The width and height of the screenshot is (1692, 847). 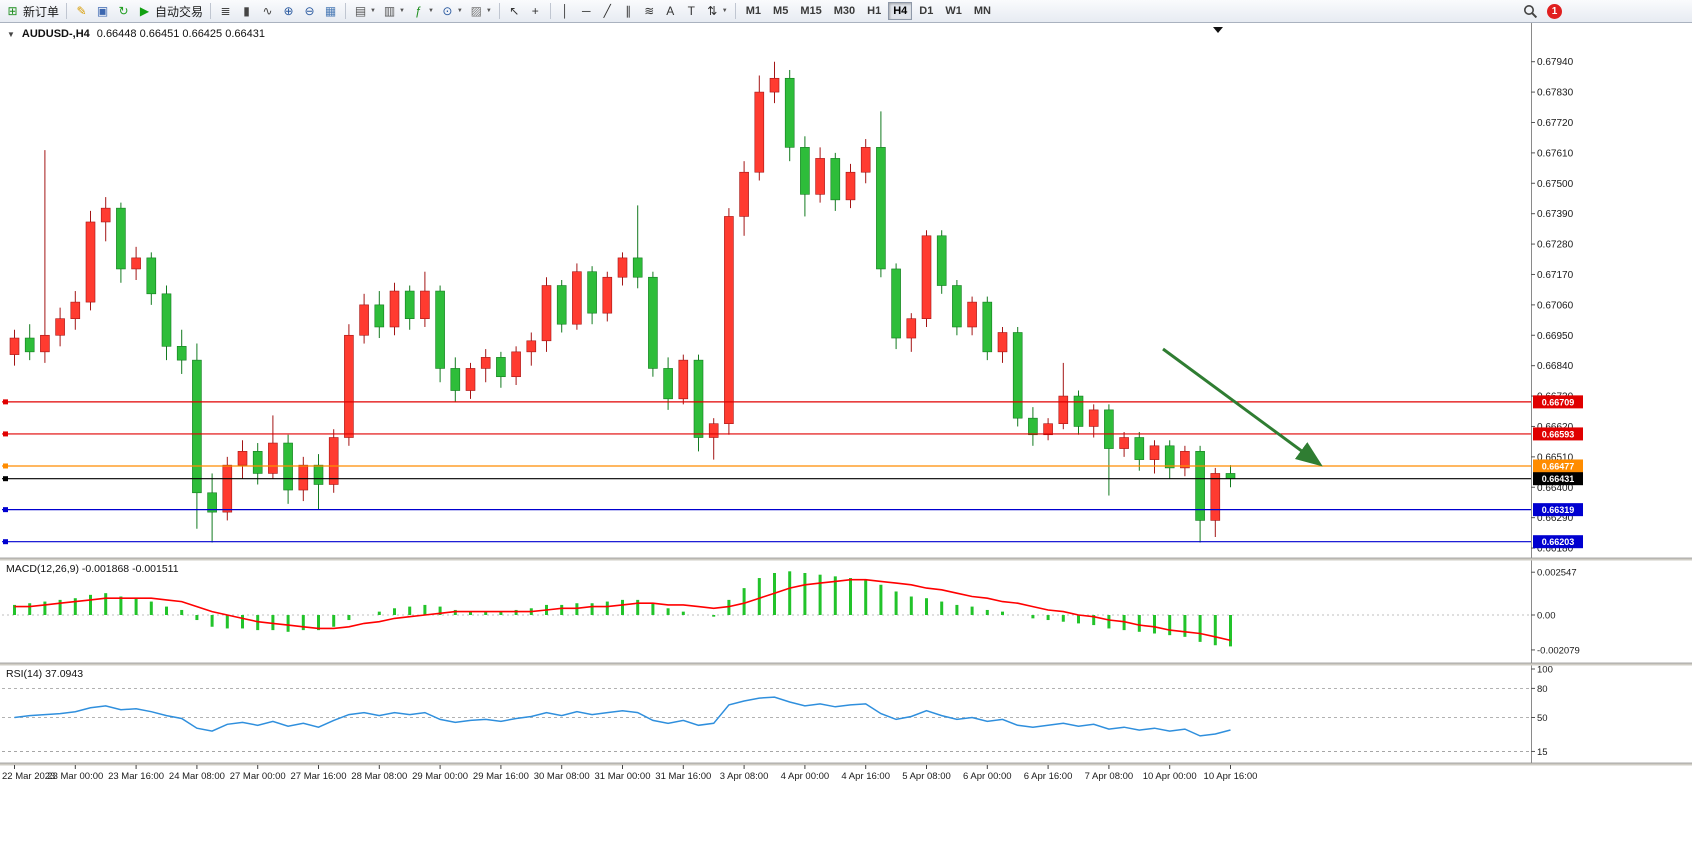 I want to click on timeframe-m15-button: M15, so click(x=810, y=11).